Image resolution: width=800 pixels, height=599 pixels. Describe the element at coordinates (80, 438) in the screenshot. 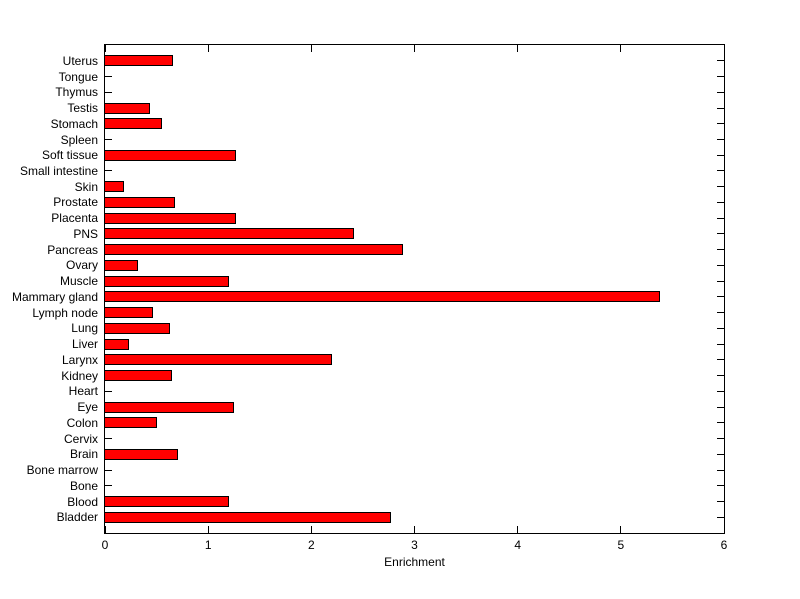

I see `y-axis-category-label: Cervix` at that location.